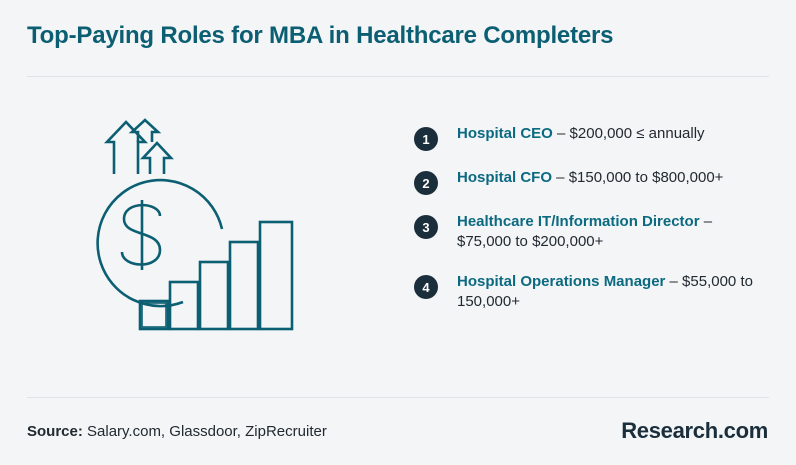  What do you see at coordinates (638, 177) in the screenshot?
I see `role-salary: – $150,000 to $800,000+` at bounding box center [638, 177].